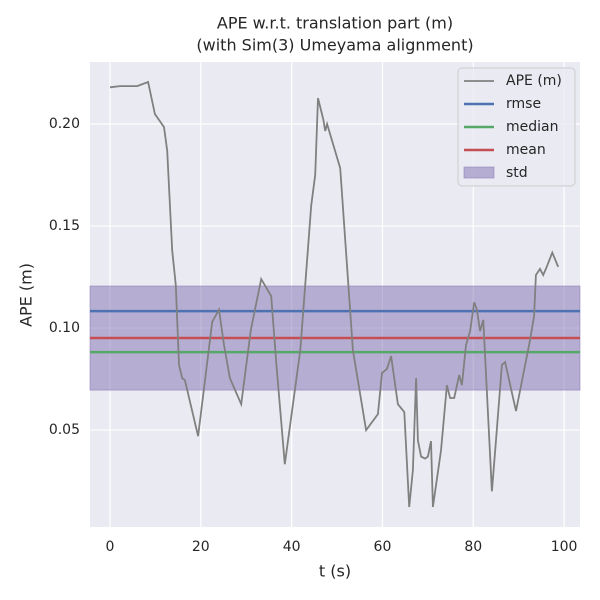  I want to click on x-tick-label: 60, so click(383, 547).